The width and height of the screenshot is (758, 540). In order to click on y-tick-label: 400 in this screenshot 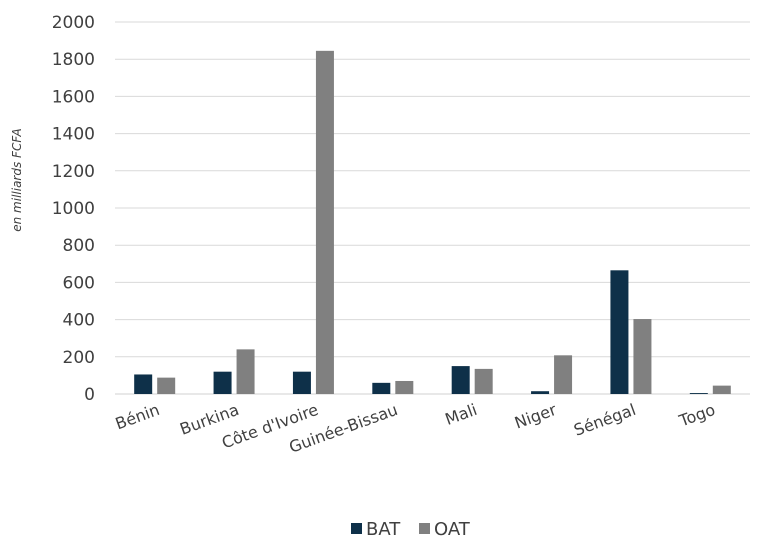, I will do `click(79, 321)`.